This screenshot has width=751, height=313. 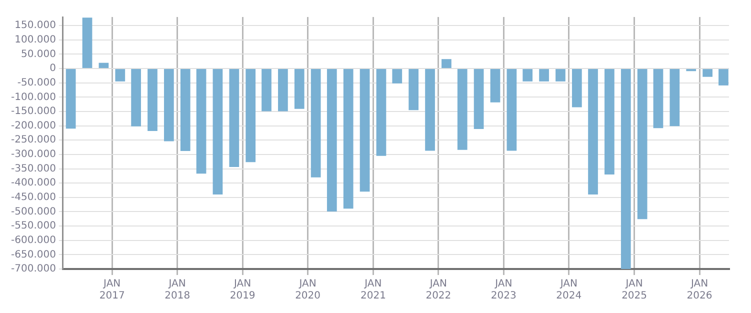 What do you see at coordinates (53, 68) in the screenshot?
I see `y-tick-label: 0` at bounding box center [53, 68].